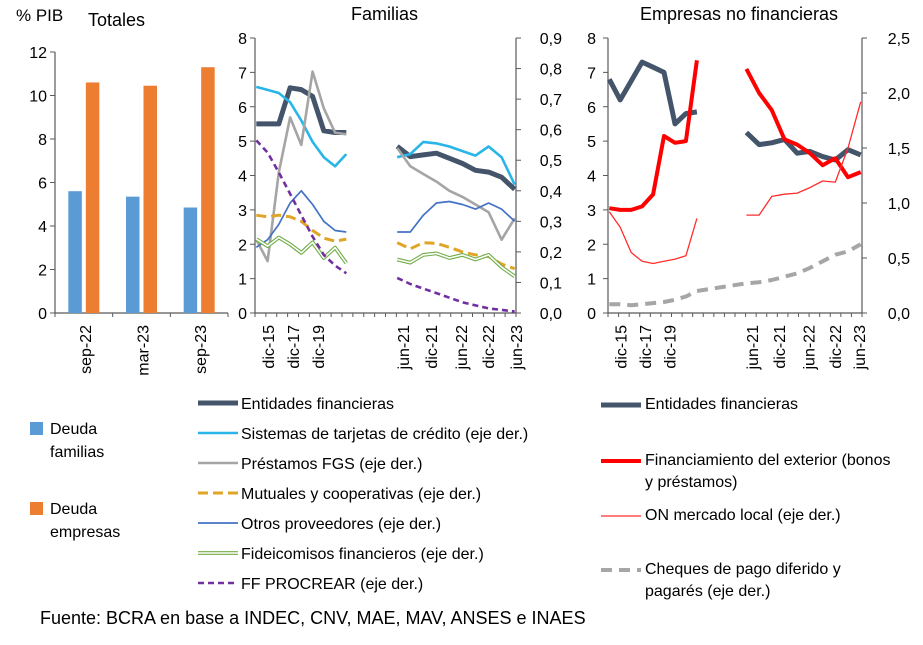  I want to click on svg-text: 2,0, so click(899, 94).